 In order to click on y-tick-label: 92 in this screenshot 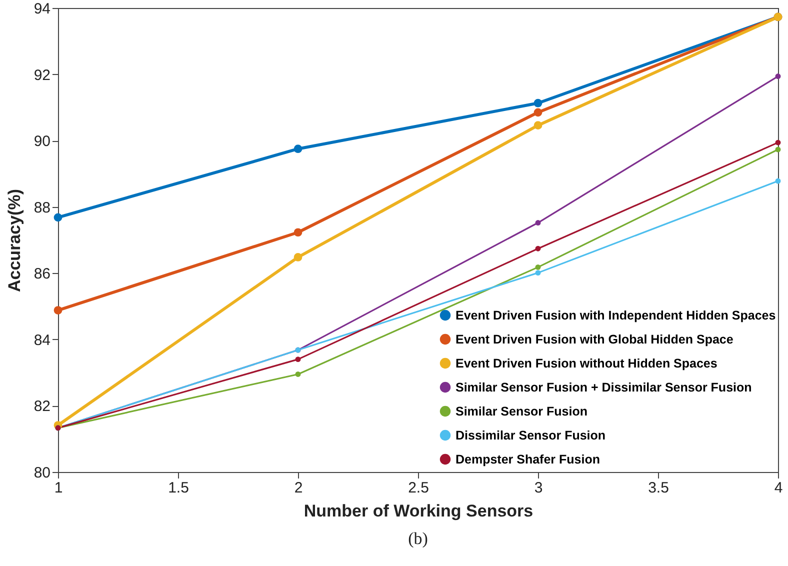, I will do `click(42, 75)`.